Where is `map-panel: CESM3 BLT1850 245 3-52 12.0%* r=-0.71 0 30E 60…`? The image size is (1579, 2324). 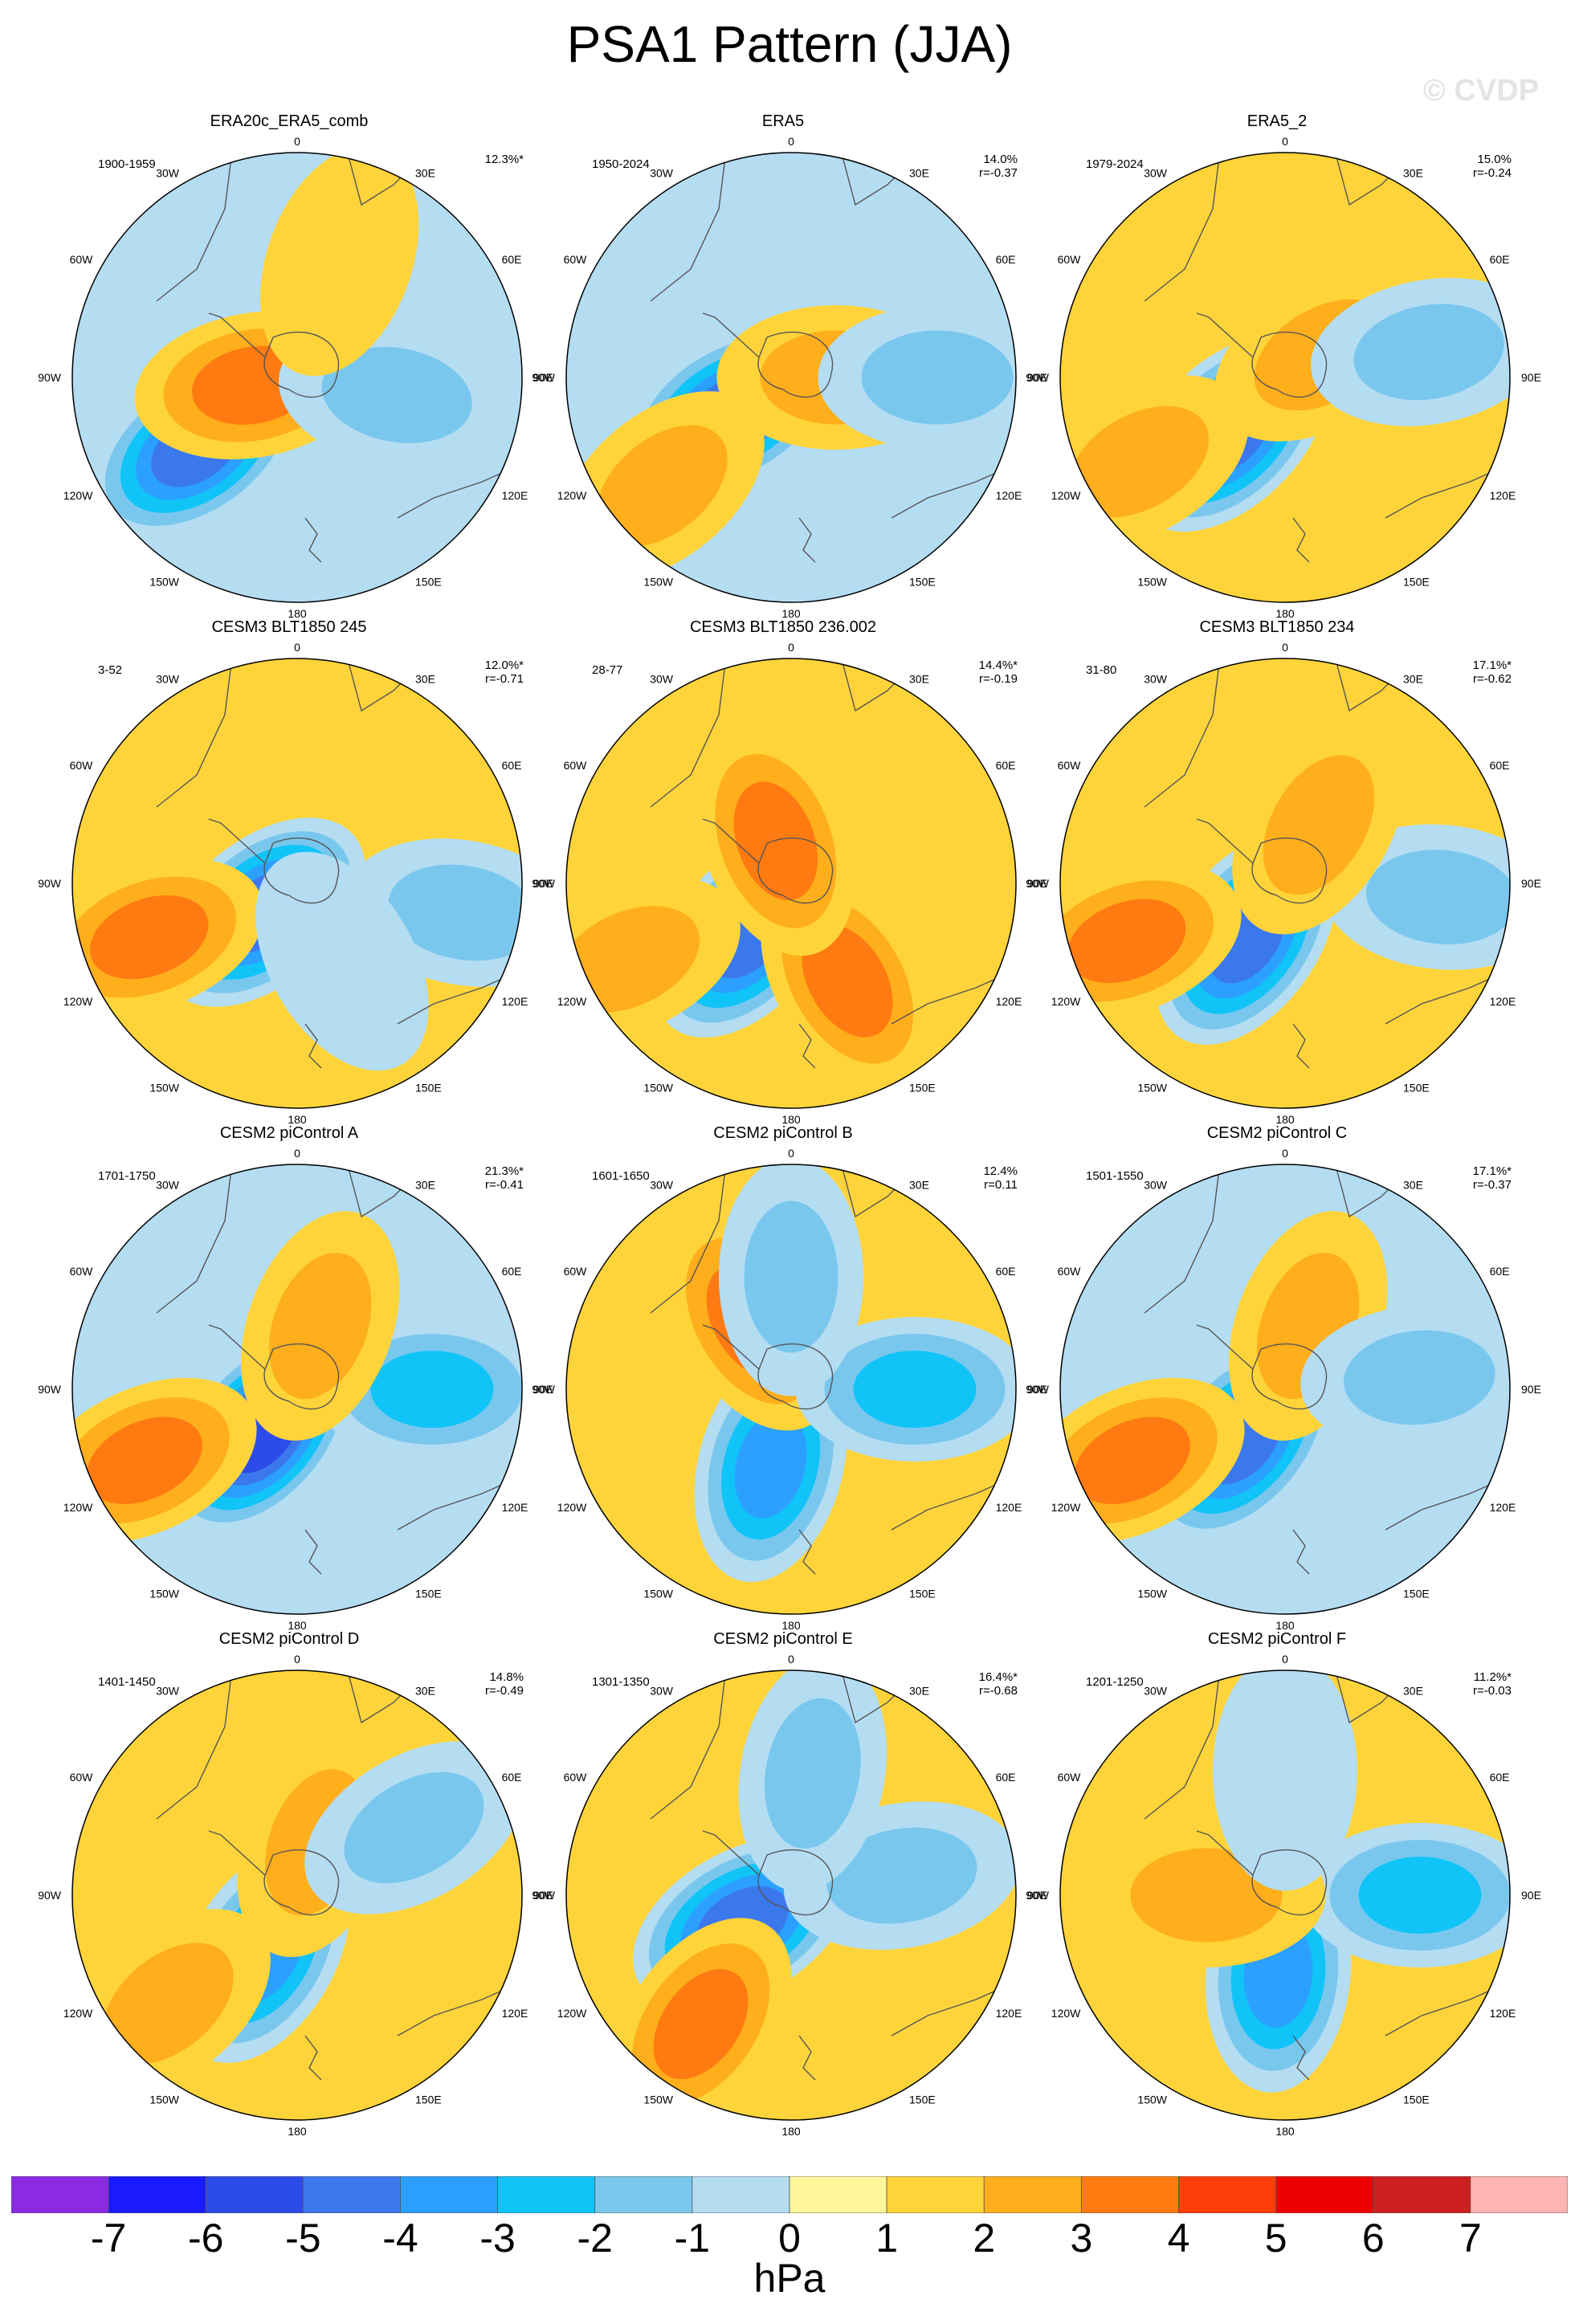 map-panel: CESM3 BLT1850 245 3-52 12.0%* r=-0.71 0 30E 60… is located at coordinates (292, 872).